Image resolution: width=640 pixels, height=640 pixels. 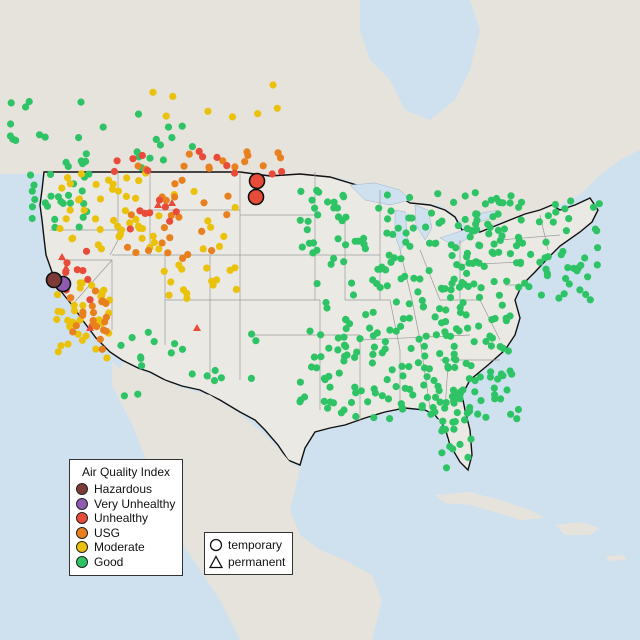 I want to click on legend-item-good: Good, so click(x=126, y=562).